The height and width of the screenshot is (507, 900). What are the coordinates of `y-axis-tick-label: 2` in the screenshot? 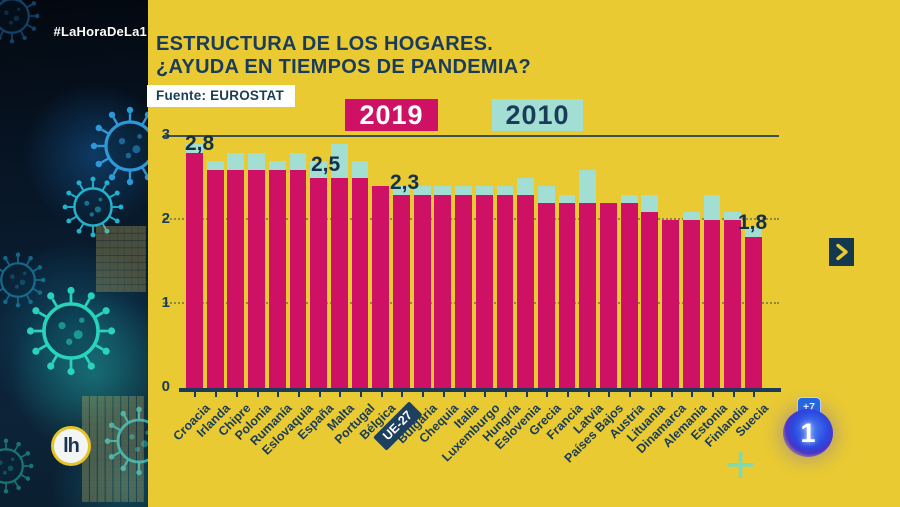 It's located at (165, 218).